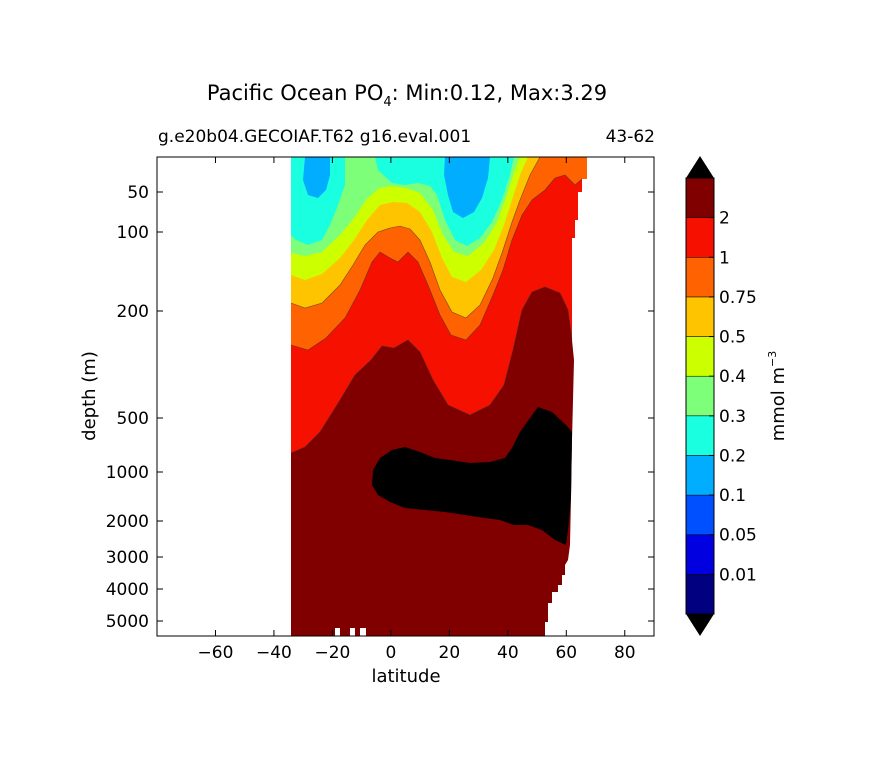  What do you see at coordinates (700, 625) in the screenshot?
I see `colorbar-under-arrow` at bounding box center [700, 625].